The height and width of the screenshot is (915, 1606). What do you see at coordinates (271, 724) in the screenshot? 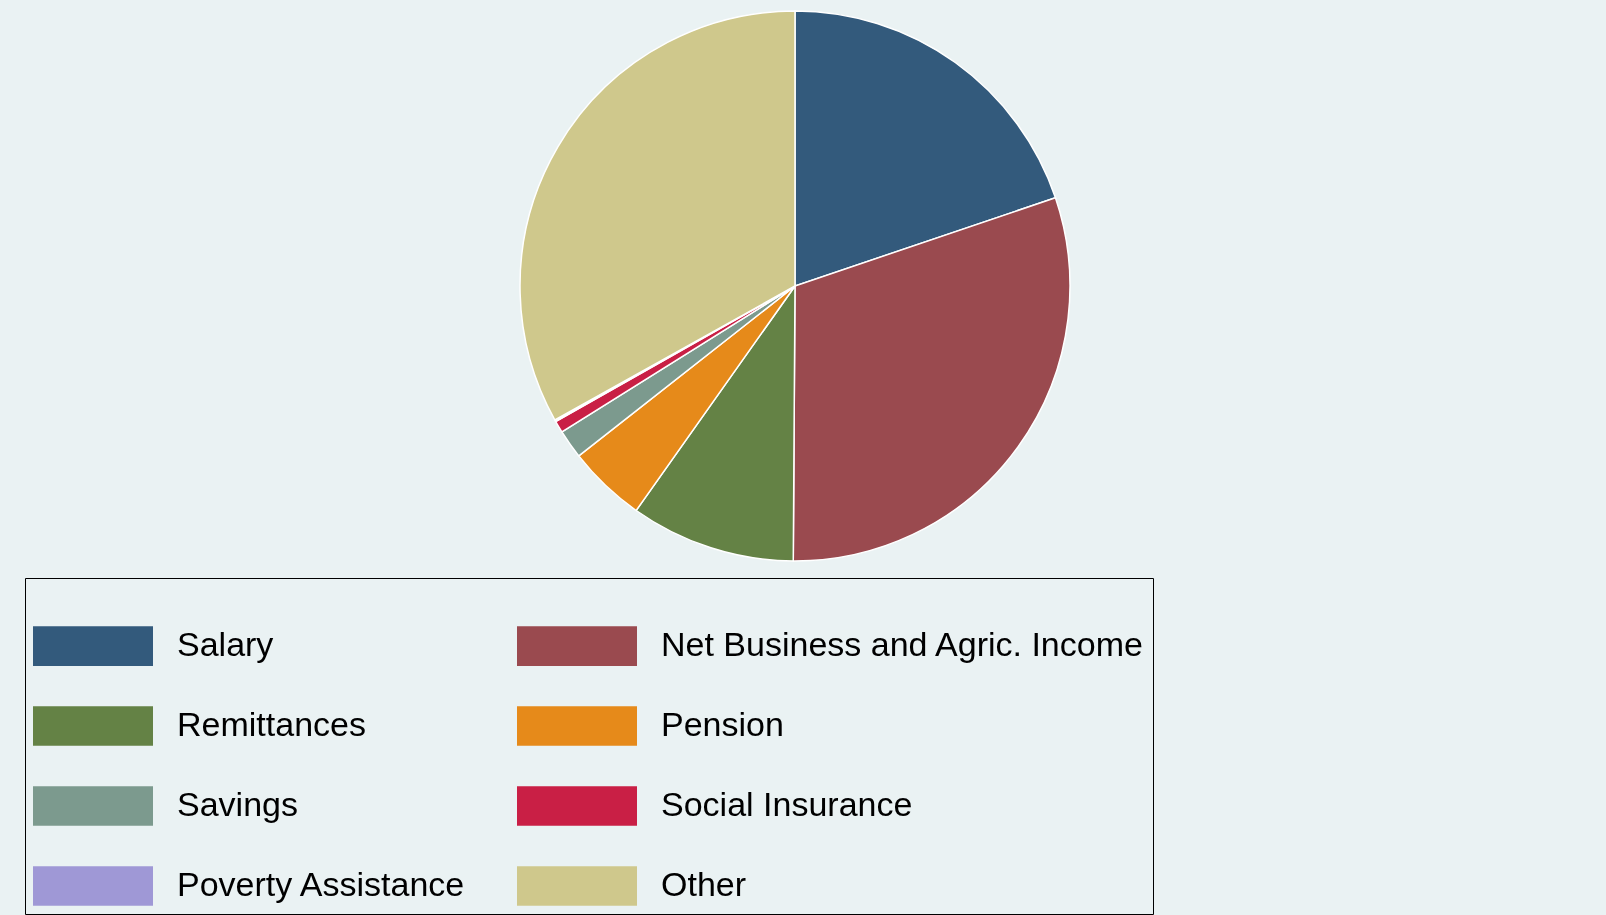
I see `legend-label: Remittances` at bounding box center [271, 724].